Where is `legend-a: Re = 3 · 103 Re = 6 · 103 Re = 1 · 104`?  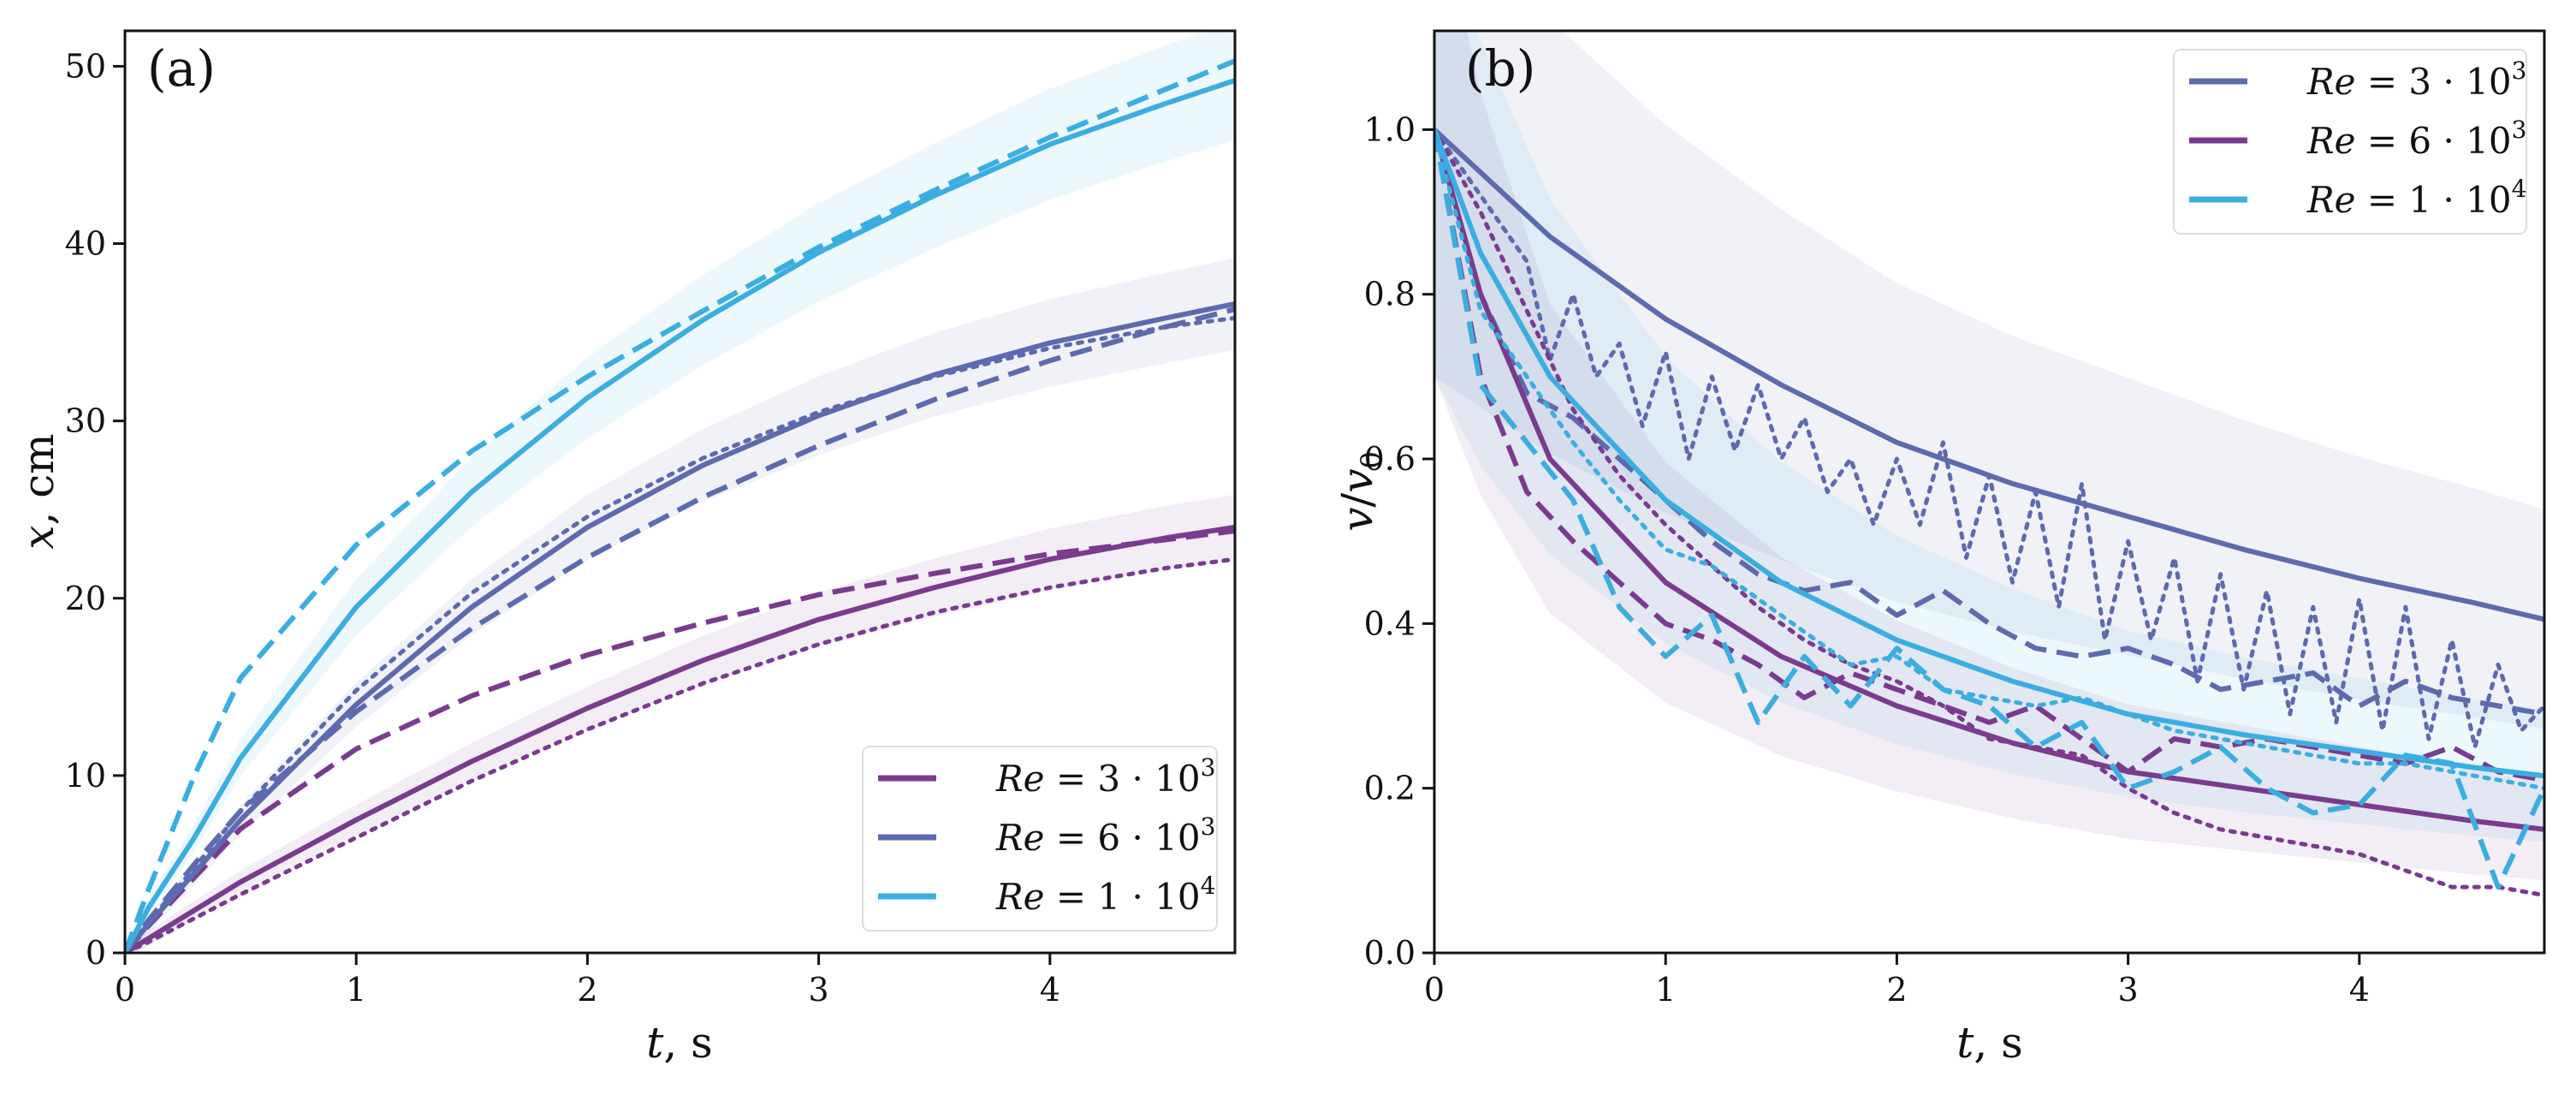
legend-a: Re = 3 · 103 Re = 6 · 103 Re = 1 · 104 is located at coordinates (1040, 838).